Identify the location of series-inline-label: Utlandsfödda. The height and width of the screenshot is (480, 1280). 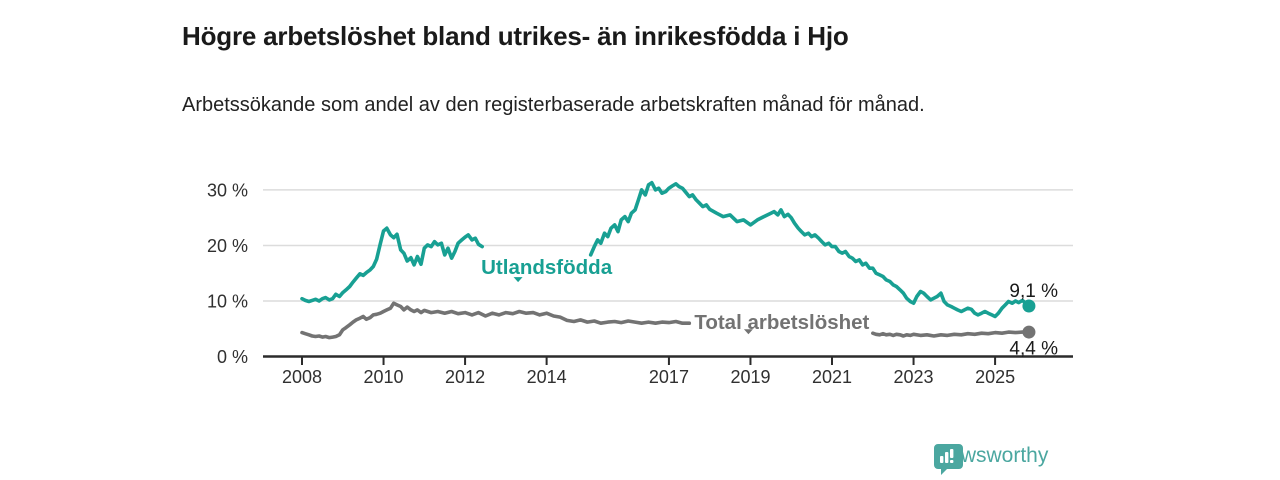
(547, 267).